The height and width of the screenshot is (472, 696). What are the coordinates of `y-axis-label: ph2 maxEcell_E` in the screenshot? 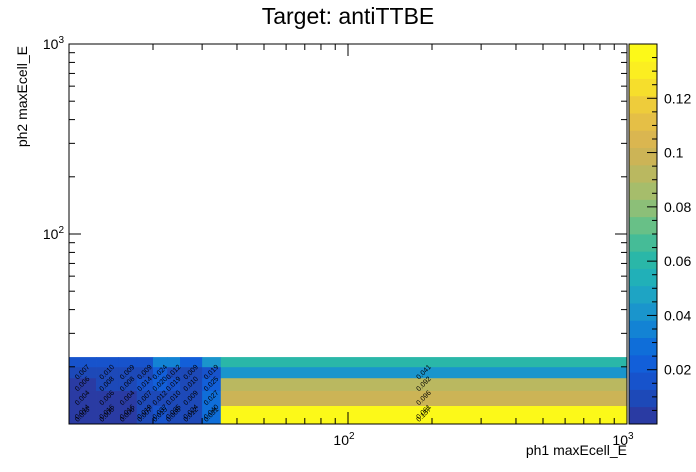 It's located at (22, 96).